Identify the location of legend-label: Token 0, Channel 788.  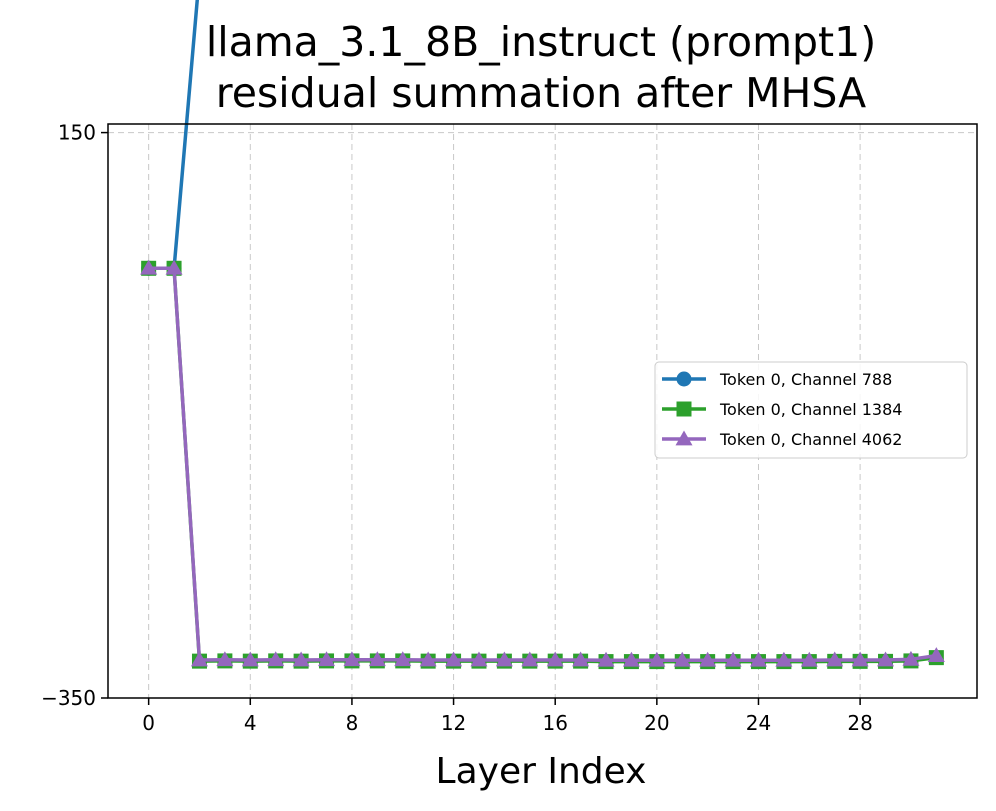
(805, 379).